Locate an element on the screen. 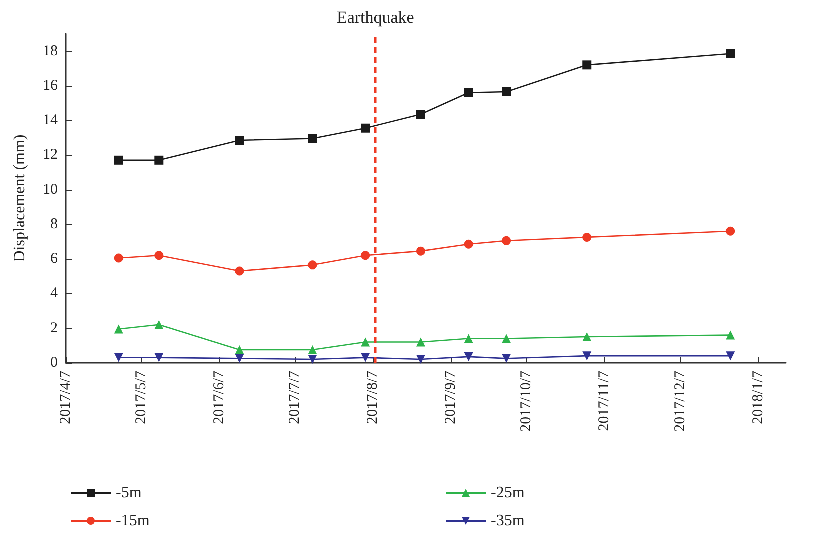 The height and width of the screenshot is (540, 816). y-tick-label: 8 is located at coordinates (54, 224).